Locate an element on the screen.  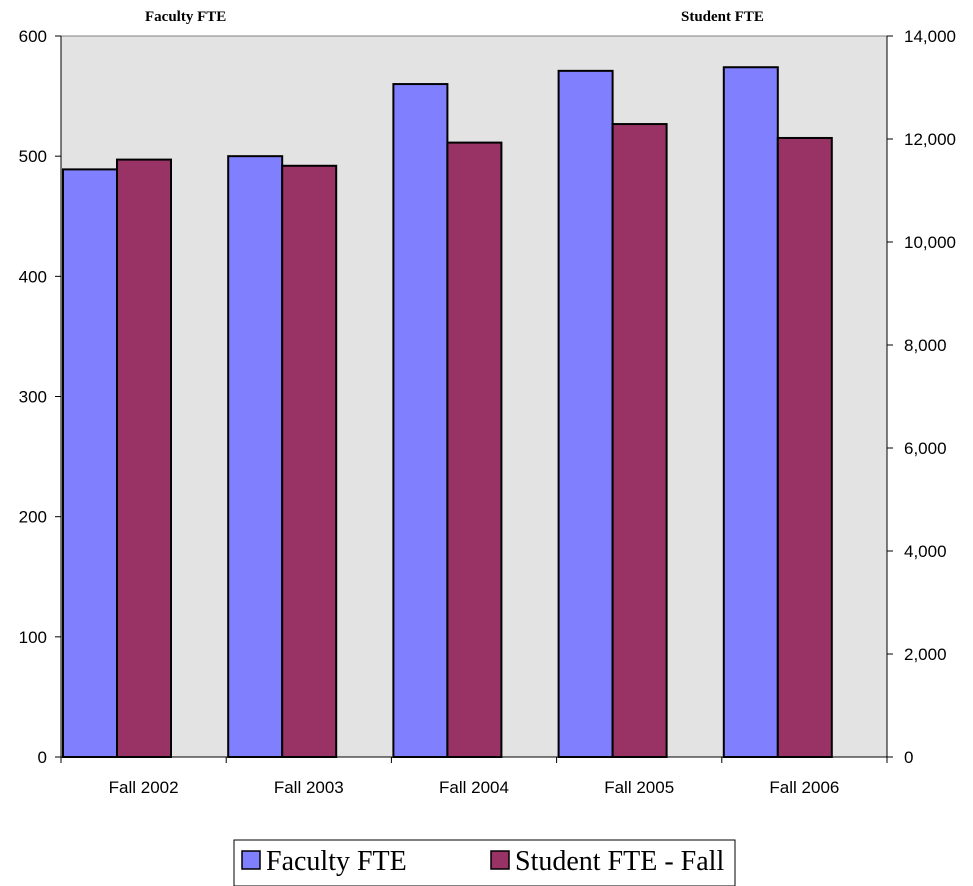
right-axis-title: Student FTE is located at coordinates (722, 17).